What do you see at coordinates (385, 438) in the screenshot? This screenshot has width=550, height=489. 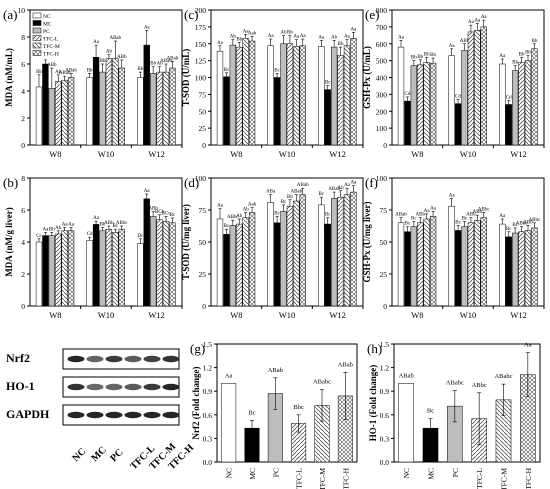 I see `y-tick-label: 0.3` at bounding box center [385, 438].